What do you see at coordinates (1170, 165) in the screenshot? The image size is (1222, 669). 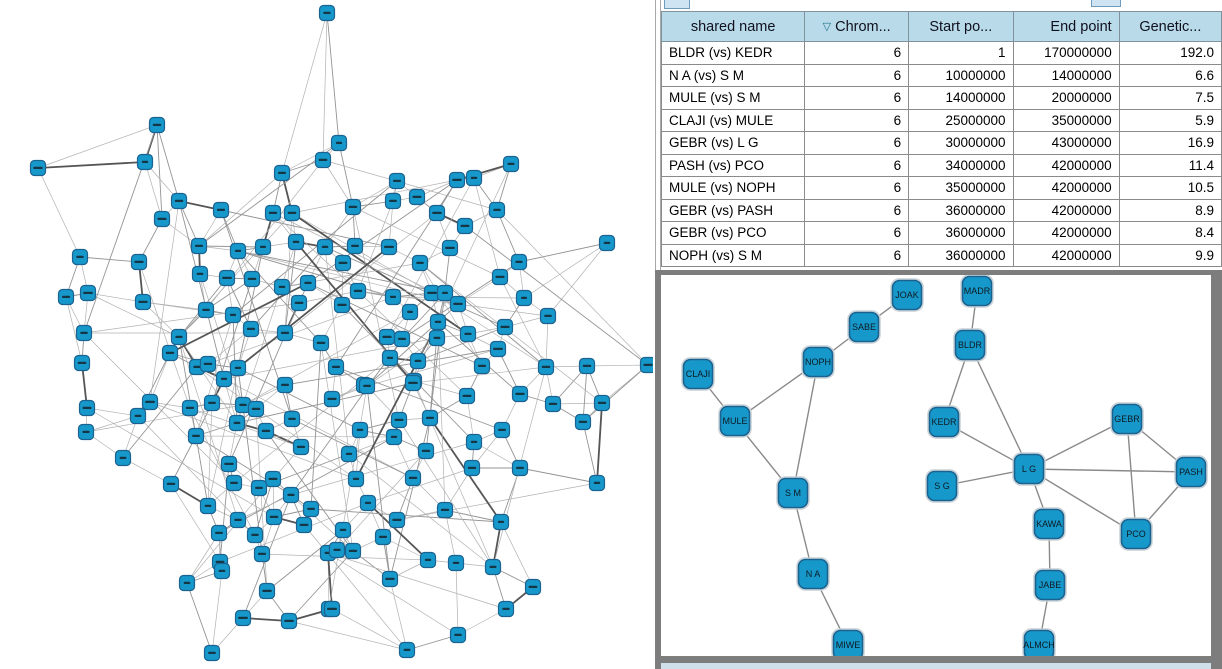 I see `table-cell: 11.4` at bounding box center [1170, 165].